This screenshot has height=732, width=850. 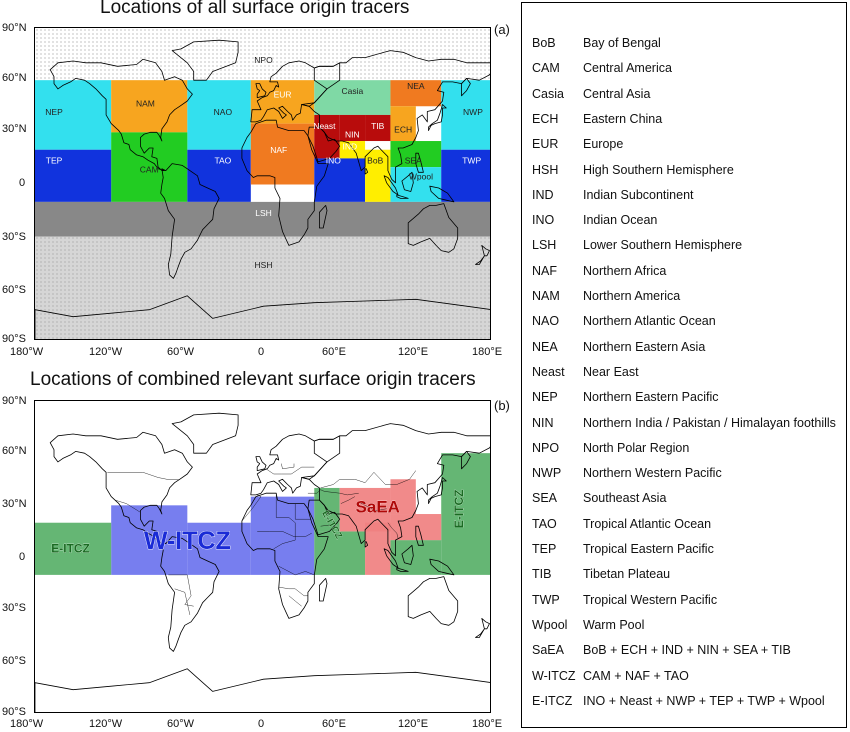 What do you see at coordinates (437, 117) in the screenshot?
I see `coastline-japan` at bounding box center [437, 117].